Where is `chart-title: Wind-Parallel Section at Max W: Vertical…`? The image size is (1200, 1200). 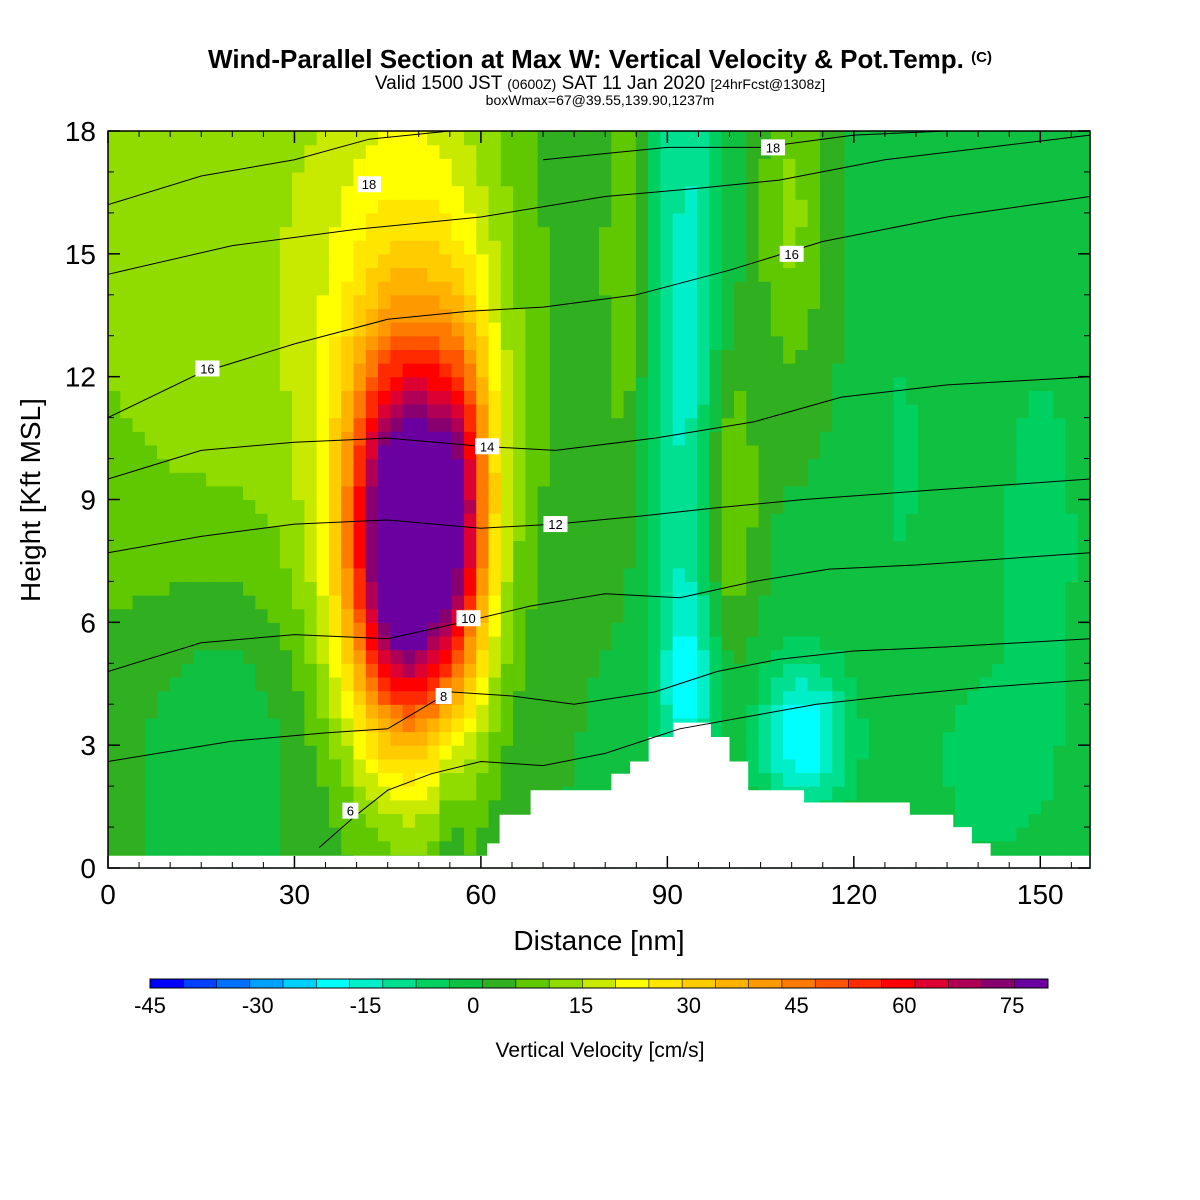 chart-title: Wind-Parallel Section at Max W: Vertical… is located at coordinates (600, 59).